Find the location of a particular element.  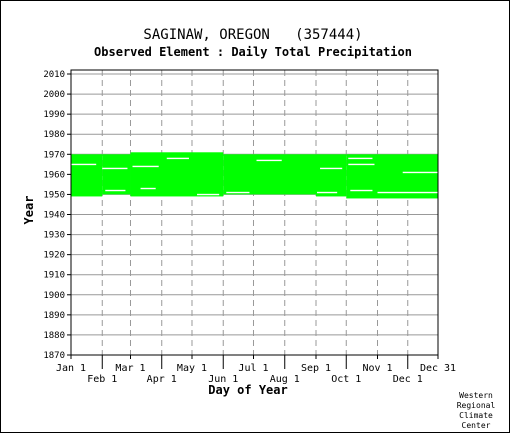

chart-title: SAGINAW, OREGON (357444) is located at coordinates (252, 35).